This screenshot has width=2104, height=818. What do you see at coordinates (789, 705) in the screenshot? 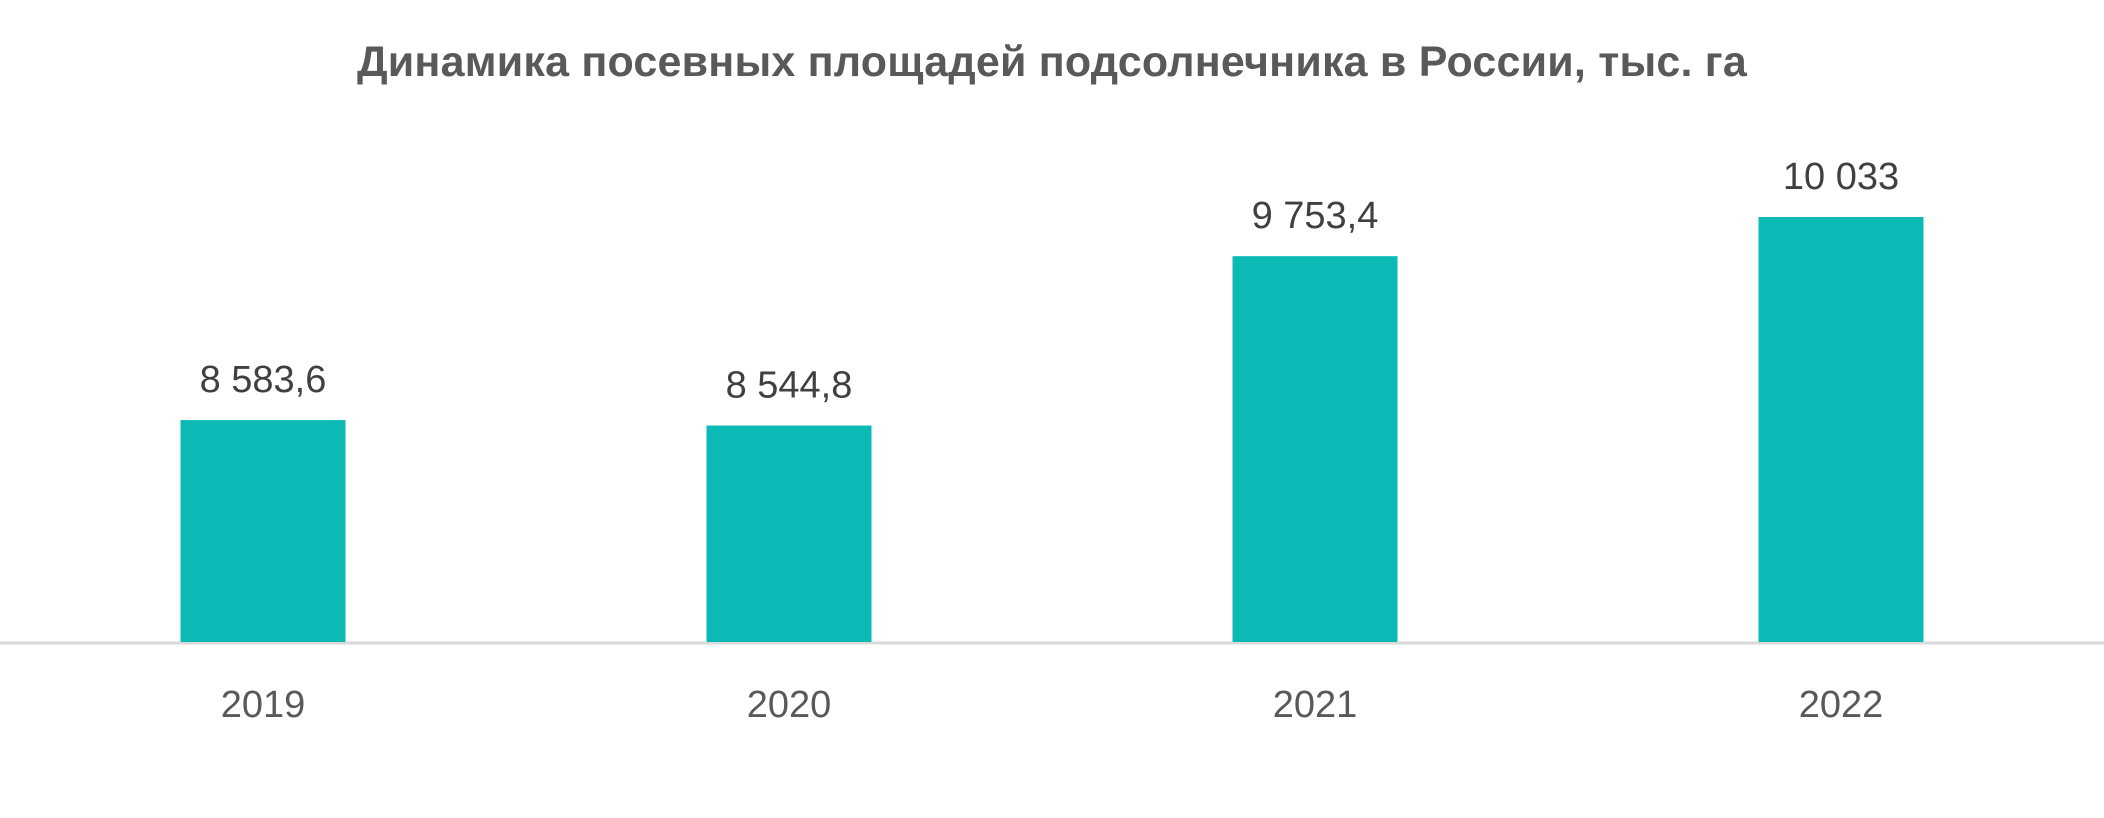
I see `x-tick-label-2020: 2020` at bounding box center [789, 705].